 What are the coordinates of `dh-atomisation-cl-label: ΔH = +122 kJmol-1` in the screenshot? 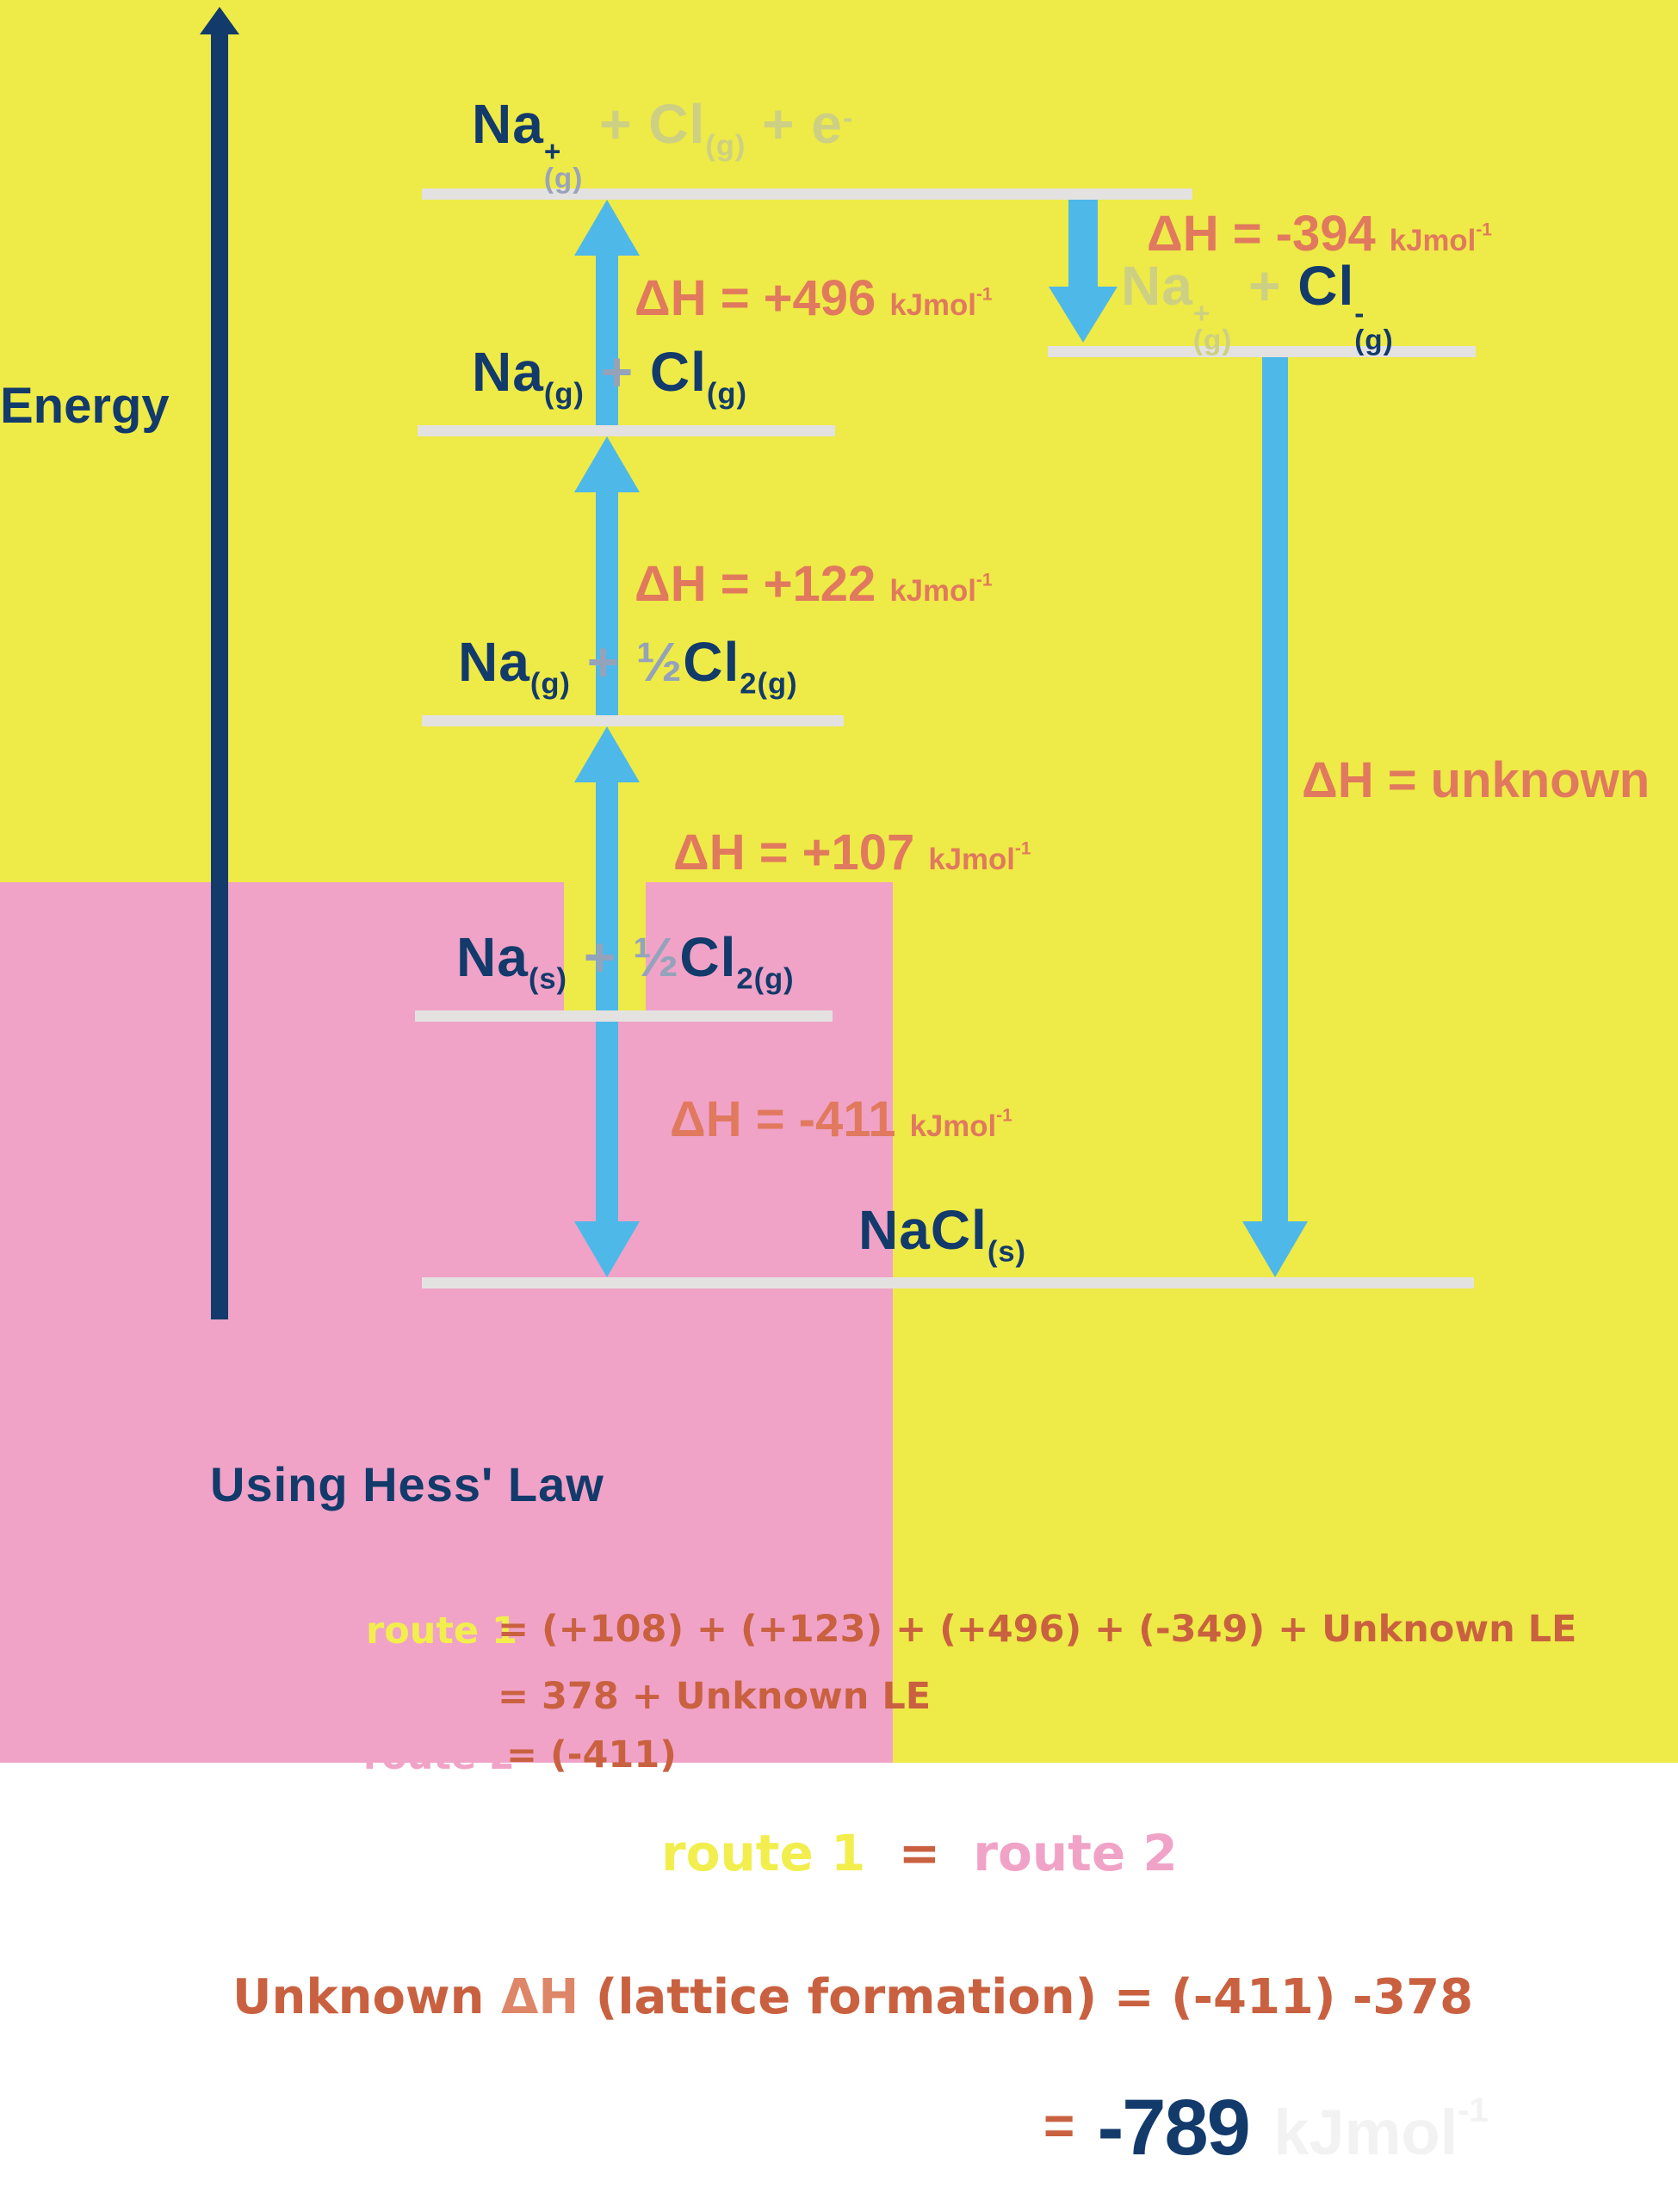 It's located at (814, 584).